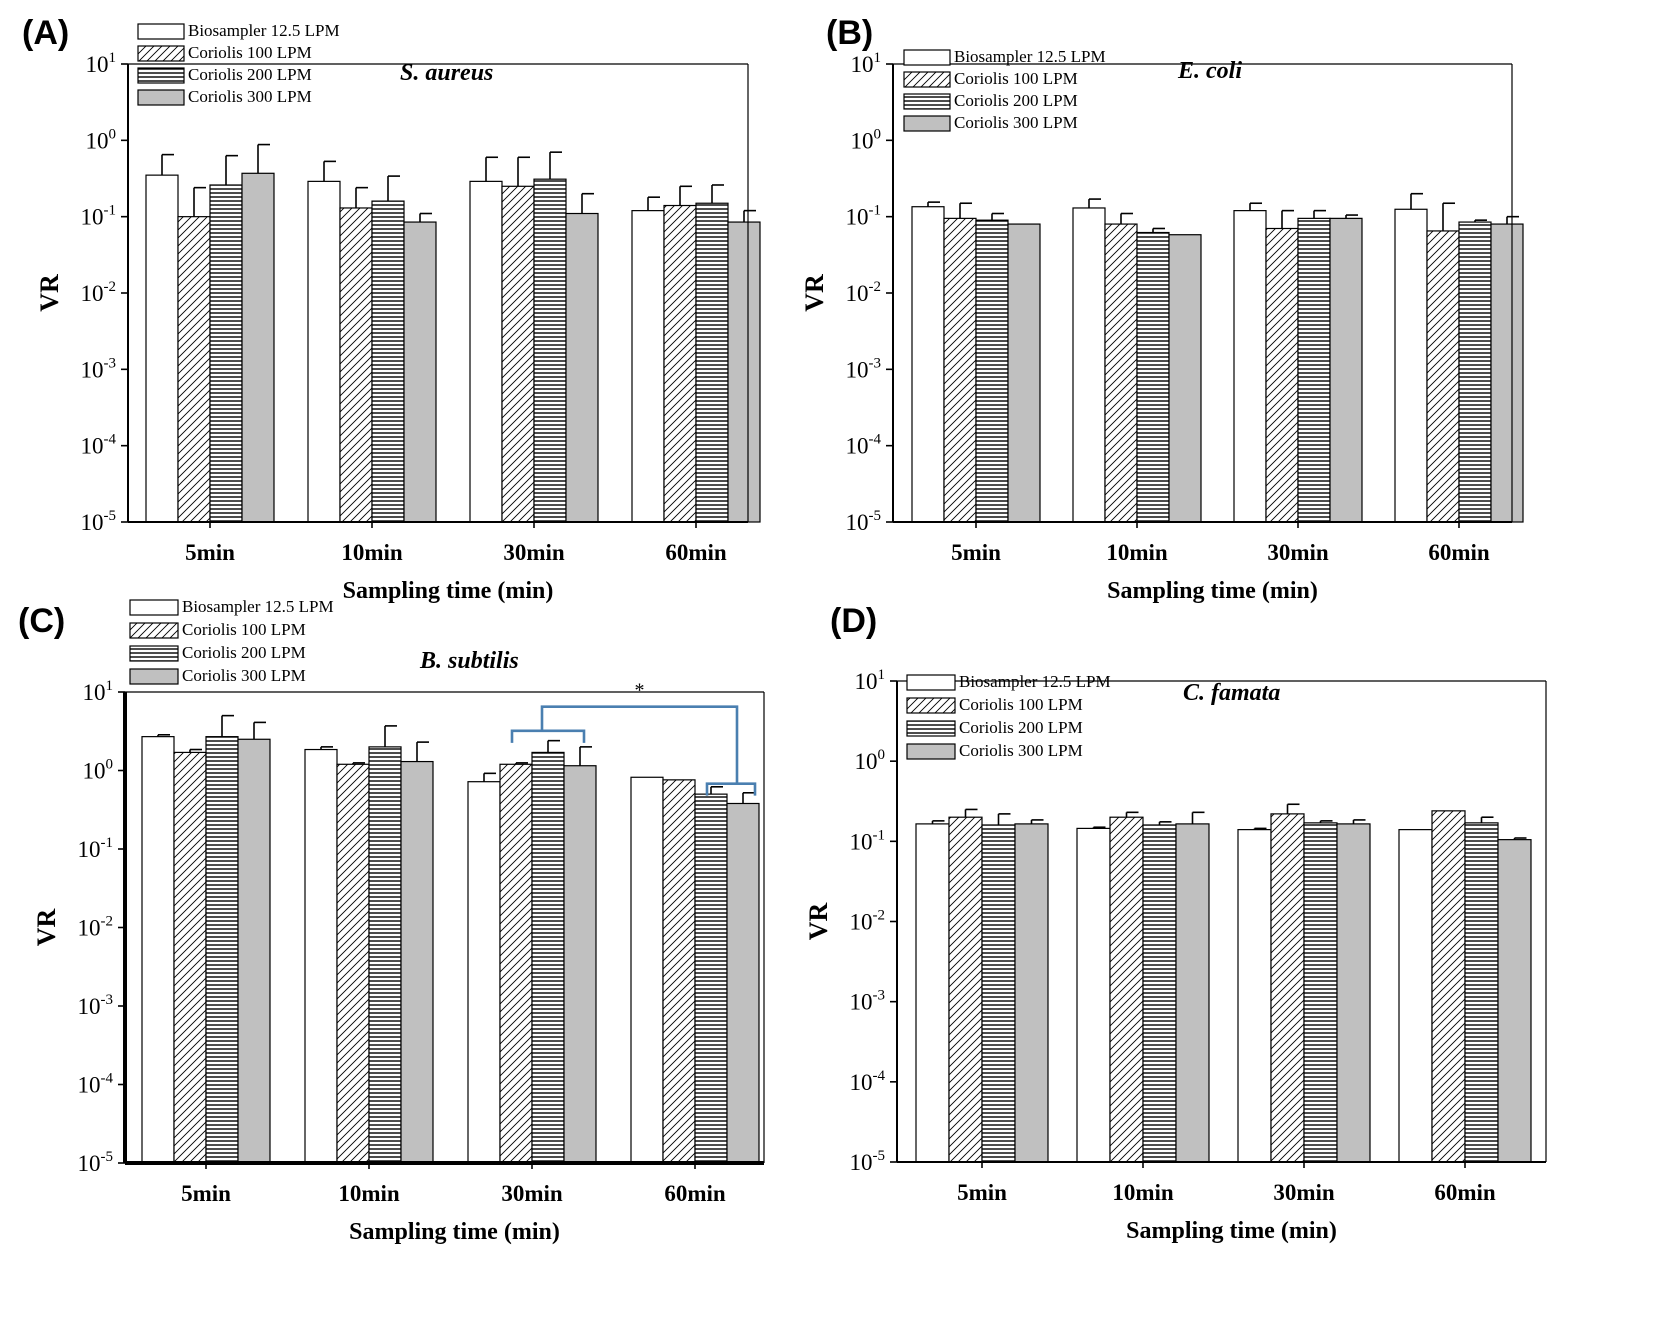 The width and height of the screenshot is (1662, 1338). I want to click on panel-label: (D), so click(853, 621).